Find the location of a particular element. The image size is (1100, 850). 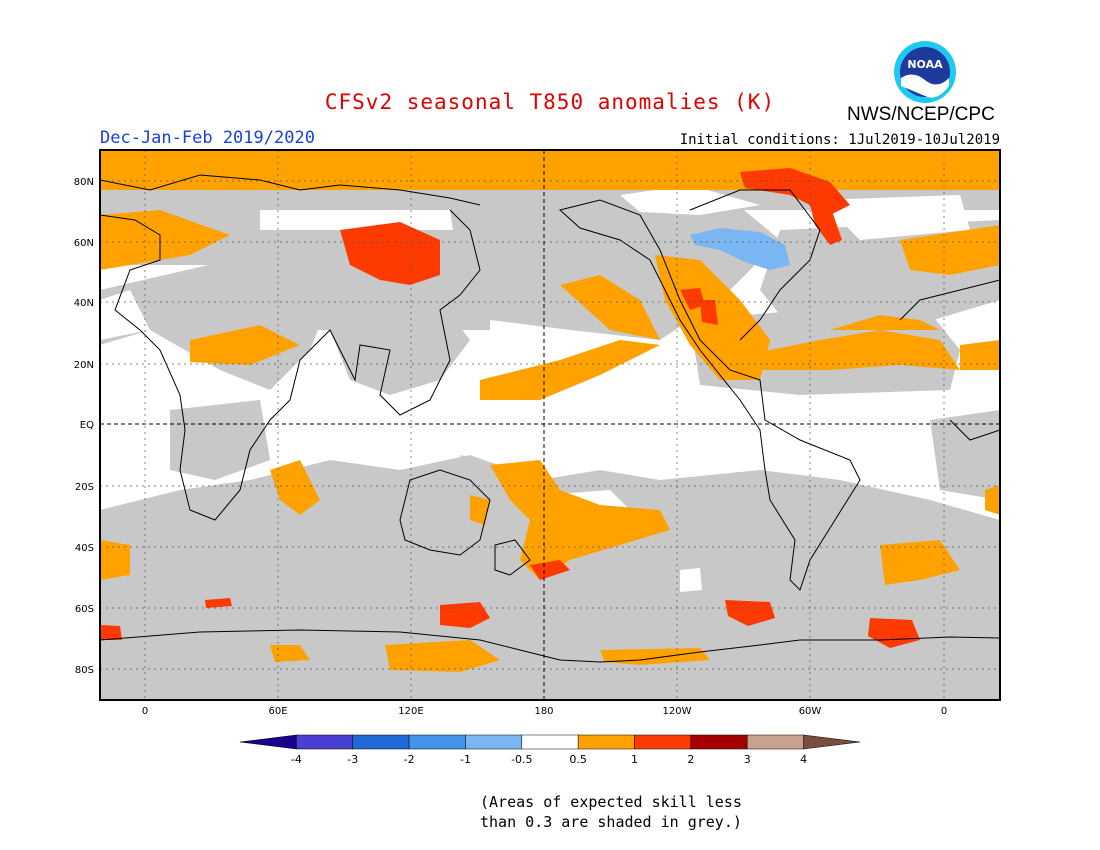

lon-label-60W: 60W is located at coordinates (810, 711).